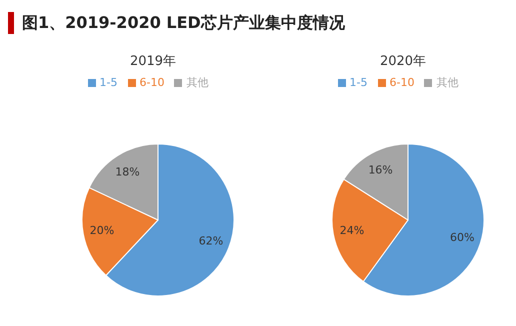 The image size is (516, 326). What do you see at coordinates (153, 61) in the screenshot?
I see `chart-title: 2019年` at bounding box center [153, 61].